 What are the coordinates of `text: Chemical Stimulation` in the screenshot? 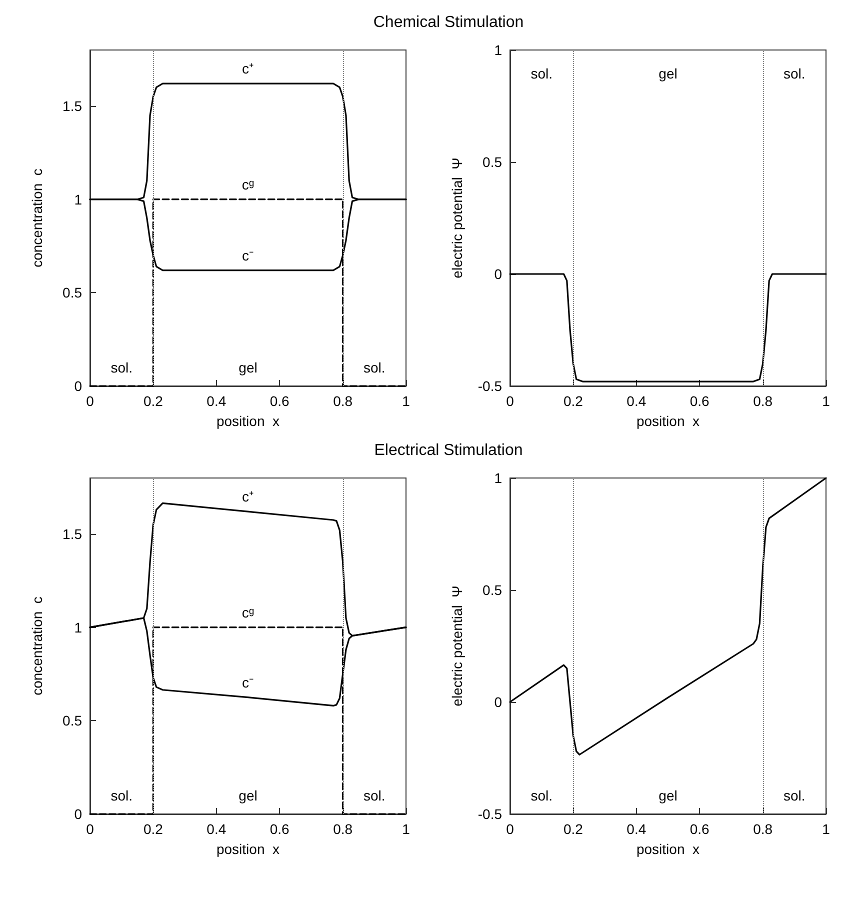 It's located at (448, 23).